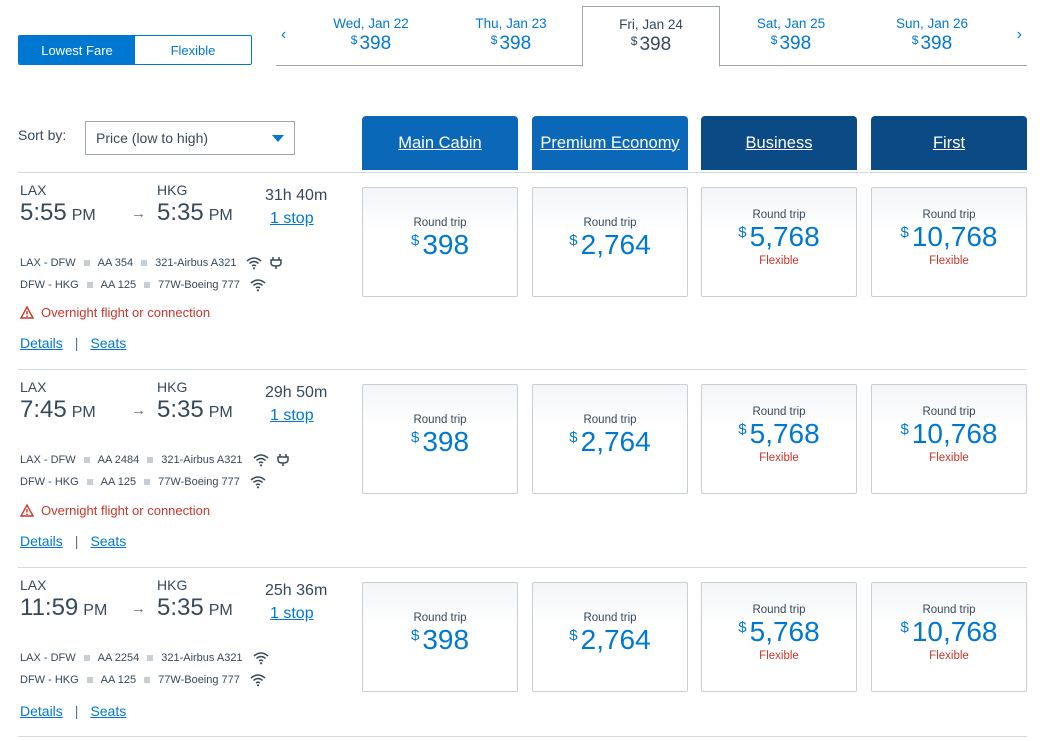 The width and height of the screenshot is (1040, 741). Describe the element at coordinates (779, 632) in the screenshot. I see `fare-price: $5,768` at that location.